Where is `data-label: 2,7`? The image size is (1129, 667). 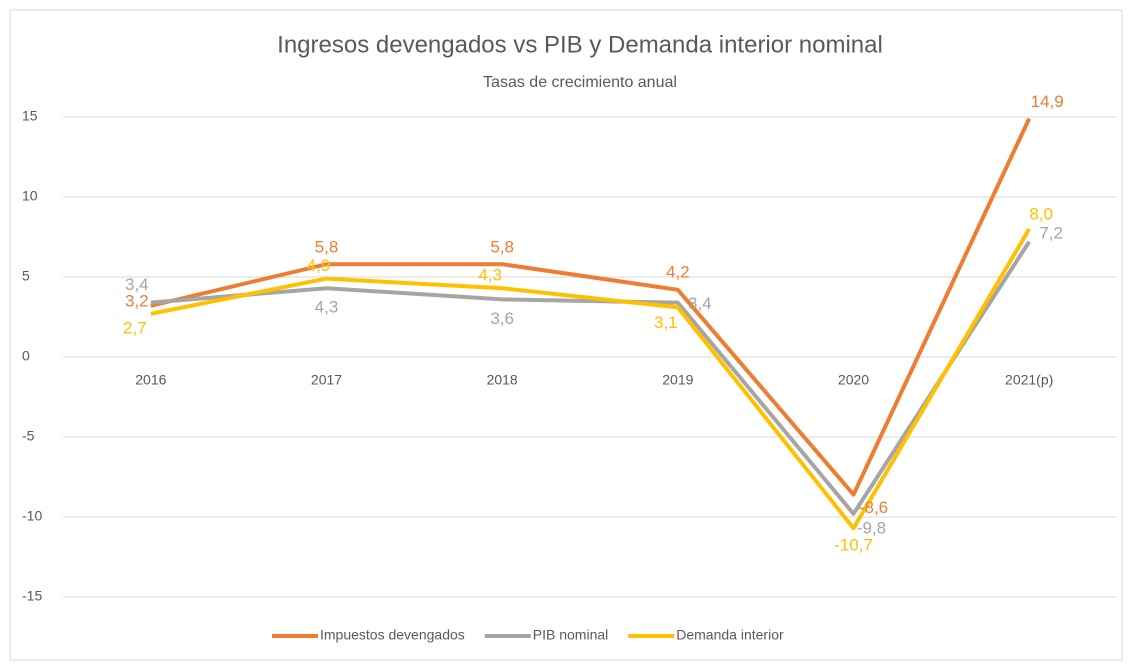 data-label: 2,7 is located at coordinates (135, 327).